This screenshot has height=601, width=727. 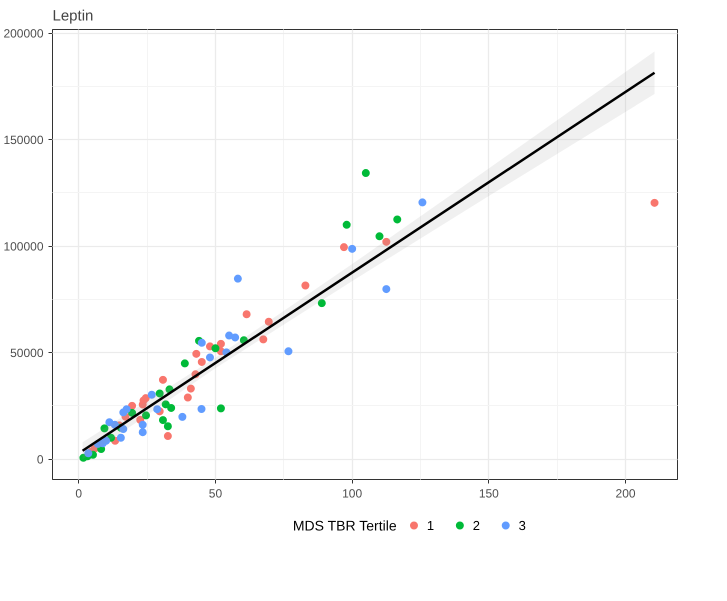 I want to click on y-tick-label: 200000, so click(x=23, y=33).